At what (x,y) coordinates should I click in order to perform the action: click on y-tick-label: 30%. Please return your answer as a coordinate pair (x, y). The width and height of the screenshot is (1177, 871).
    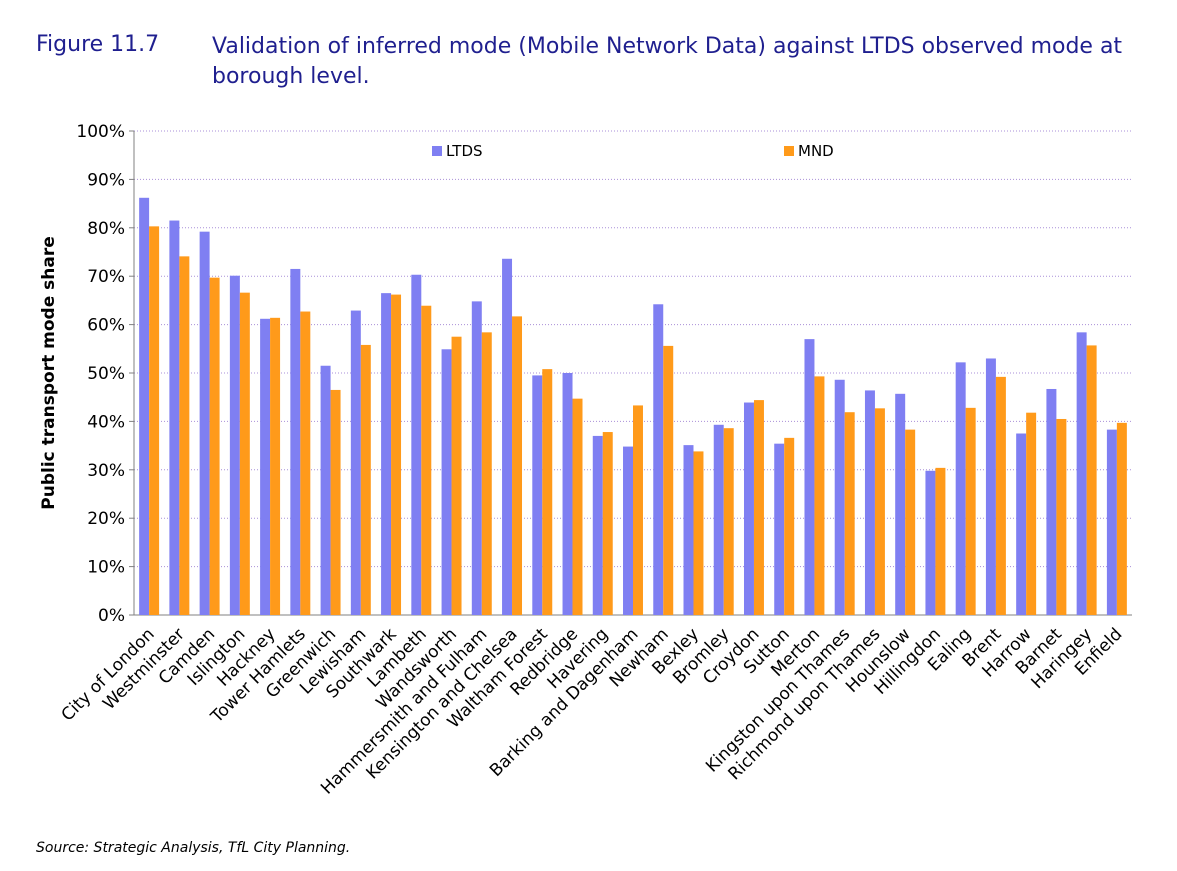
    Looking at the image, I should click on (106, 471).